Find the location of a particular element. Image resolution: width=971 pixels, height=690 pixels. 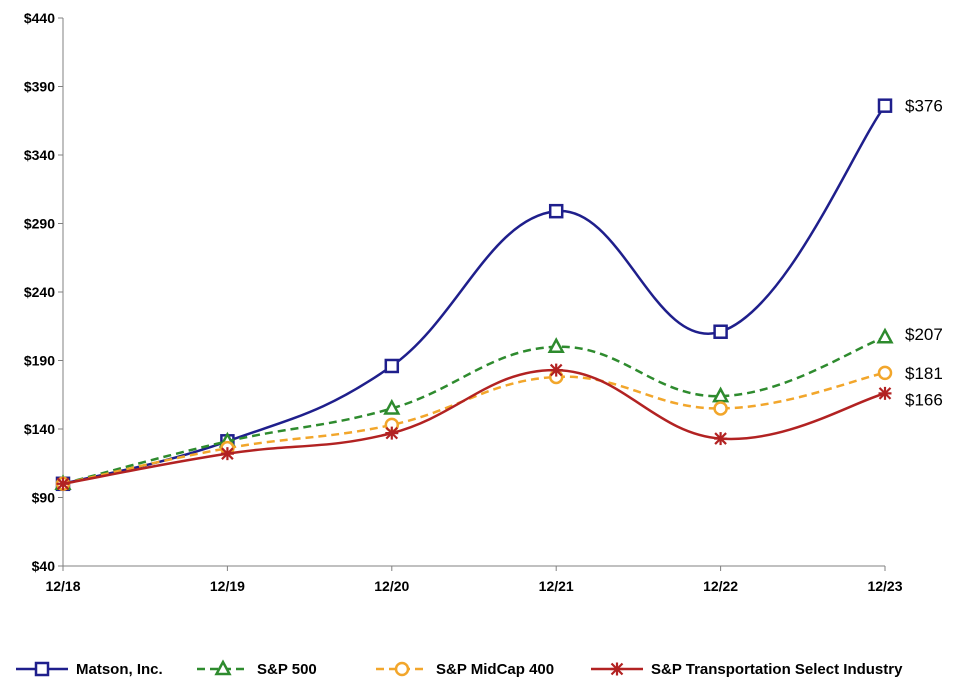

y-tick-label: $140 is located at coordinates (39, 429).